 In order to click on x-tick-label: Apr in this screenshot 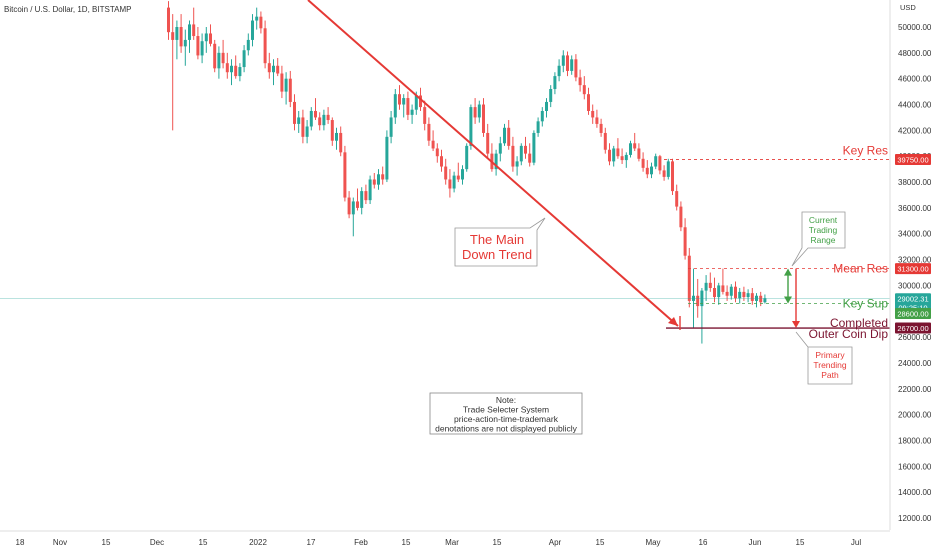, I will do `click(555, 542)`.